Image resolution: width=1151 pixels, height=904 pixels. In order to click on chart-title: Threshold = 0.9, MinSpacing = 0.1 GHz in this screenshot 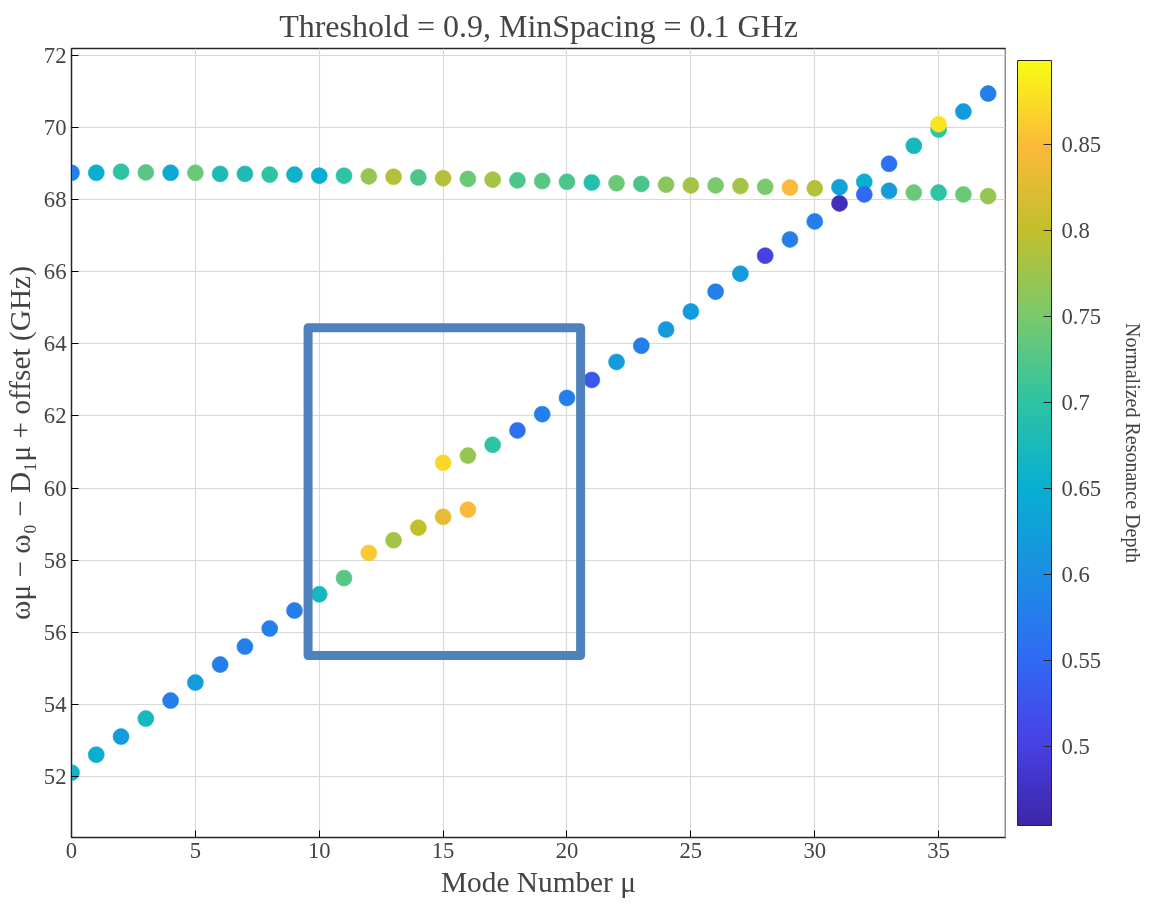, I will do `click(538, 25)`.